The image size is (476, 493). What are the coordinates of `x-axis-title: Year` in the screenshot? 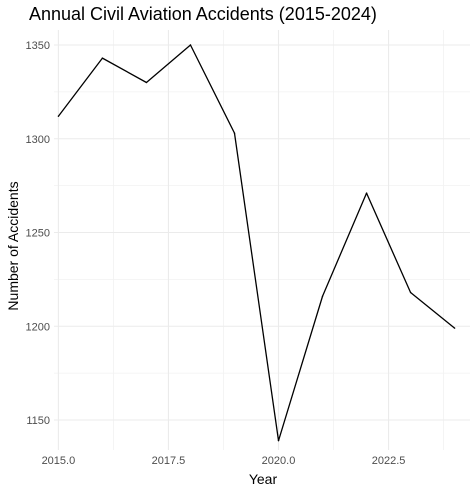 It's located at (263, 479).